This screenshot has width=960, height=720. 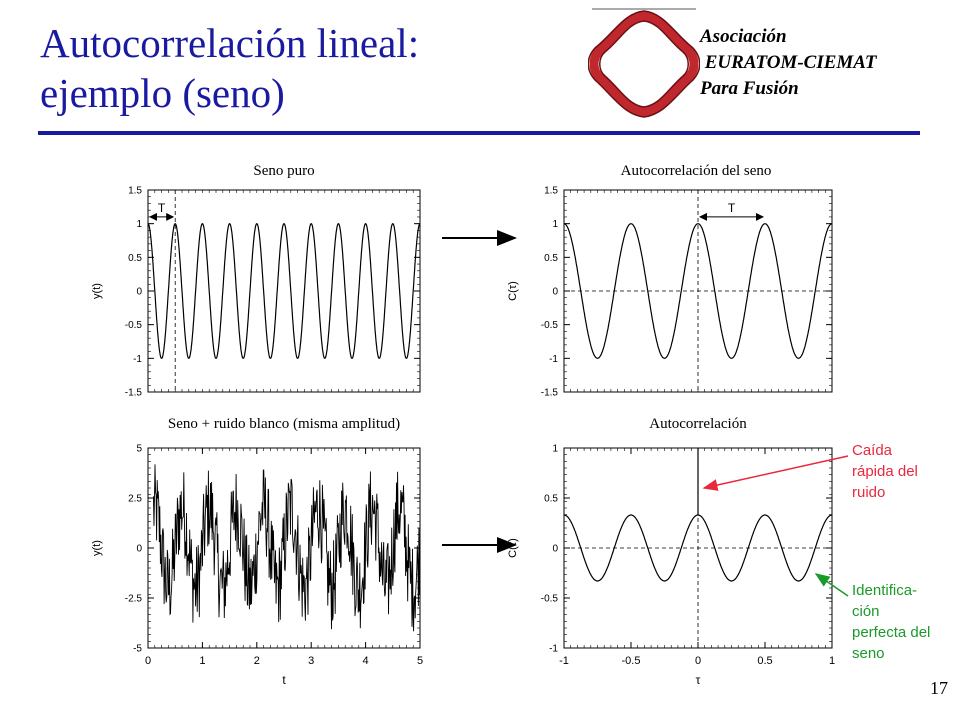 I want to click on org-line2: EURATOM-CIEMAT, so click(x=788, y=62).